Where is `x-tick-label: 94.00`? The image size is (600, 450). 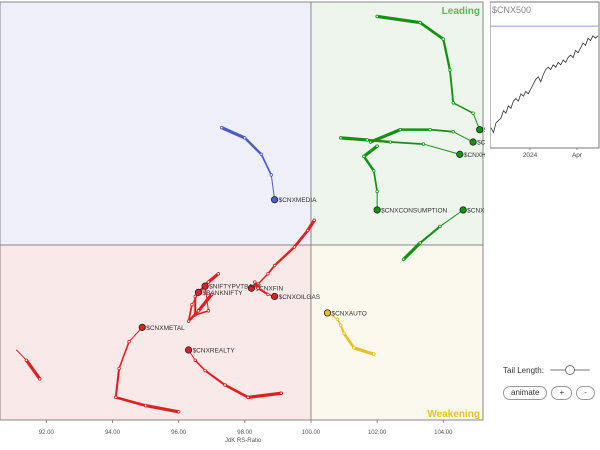 x-tick-label: 94.00 is located at coordinates (113, 433).